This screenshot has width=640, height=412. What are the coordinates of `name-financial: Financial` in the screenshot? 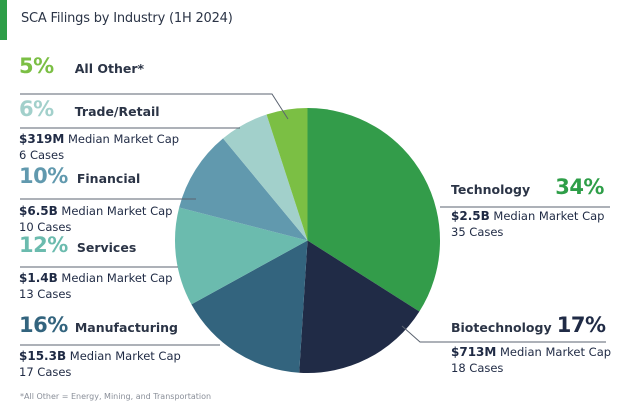 It's located at (108, 178).